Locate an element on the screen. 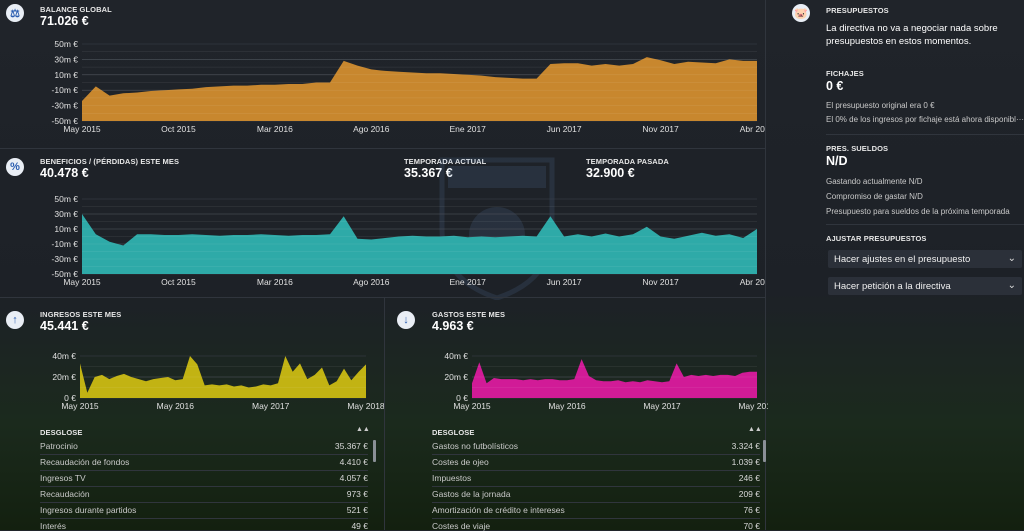 This screenshot has width=1024, height=531. season-current-label: TEMPORADA ACTUAL is located at coordinates (445, 161).